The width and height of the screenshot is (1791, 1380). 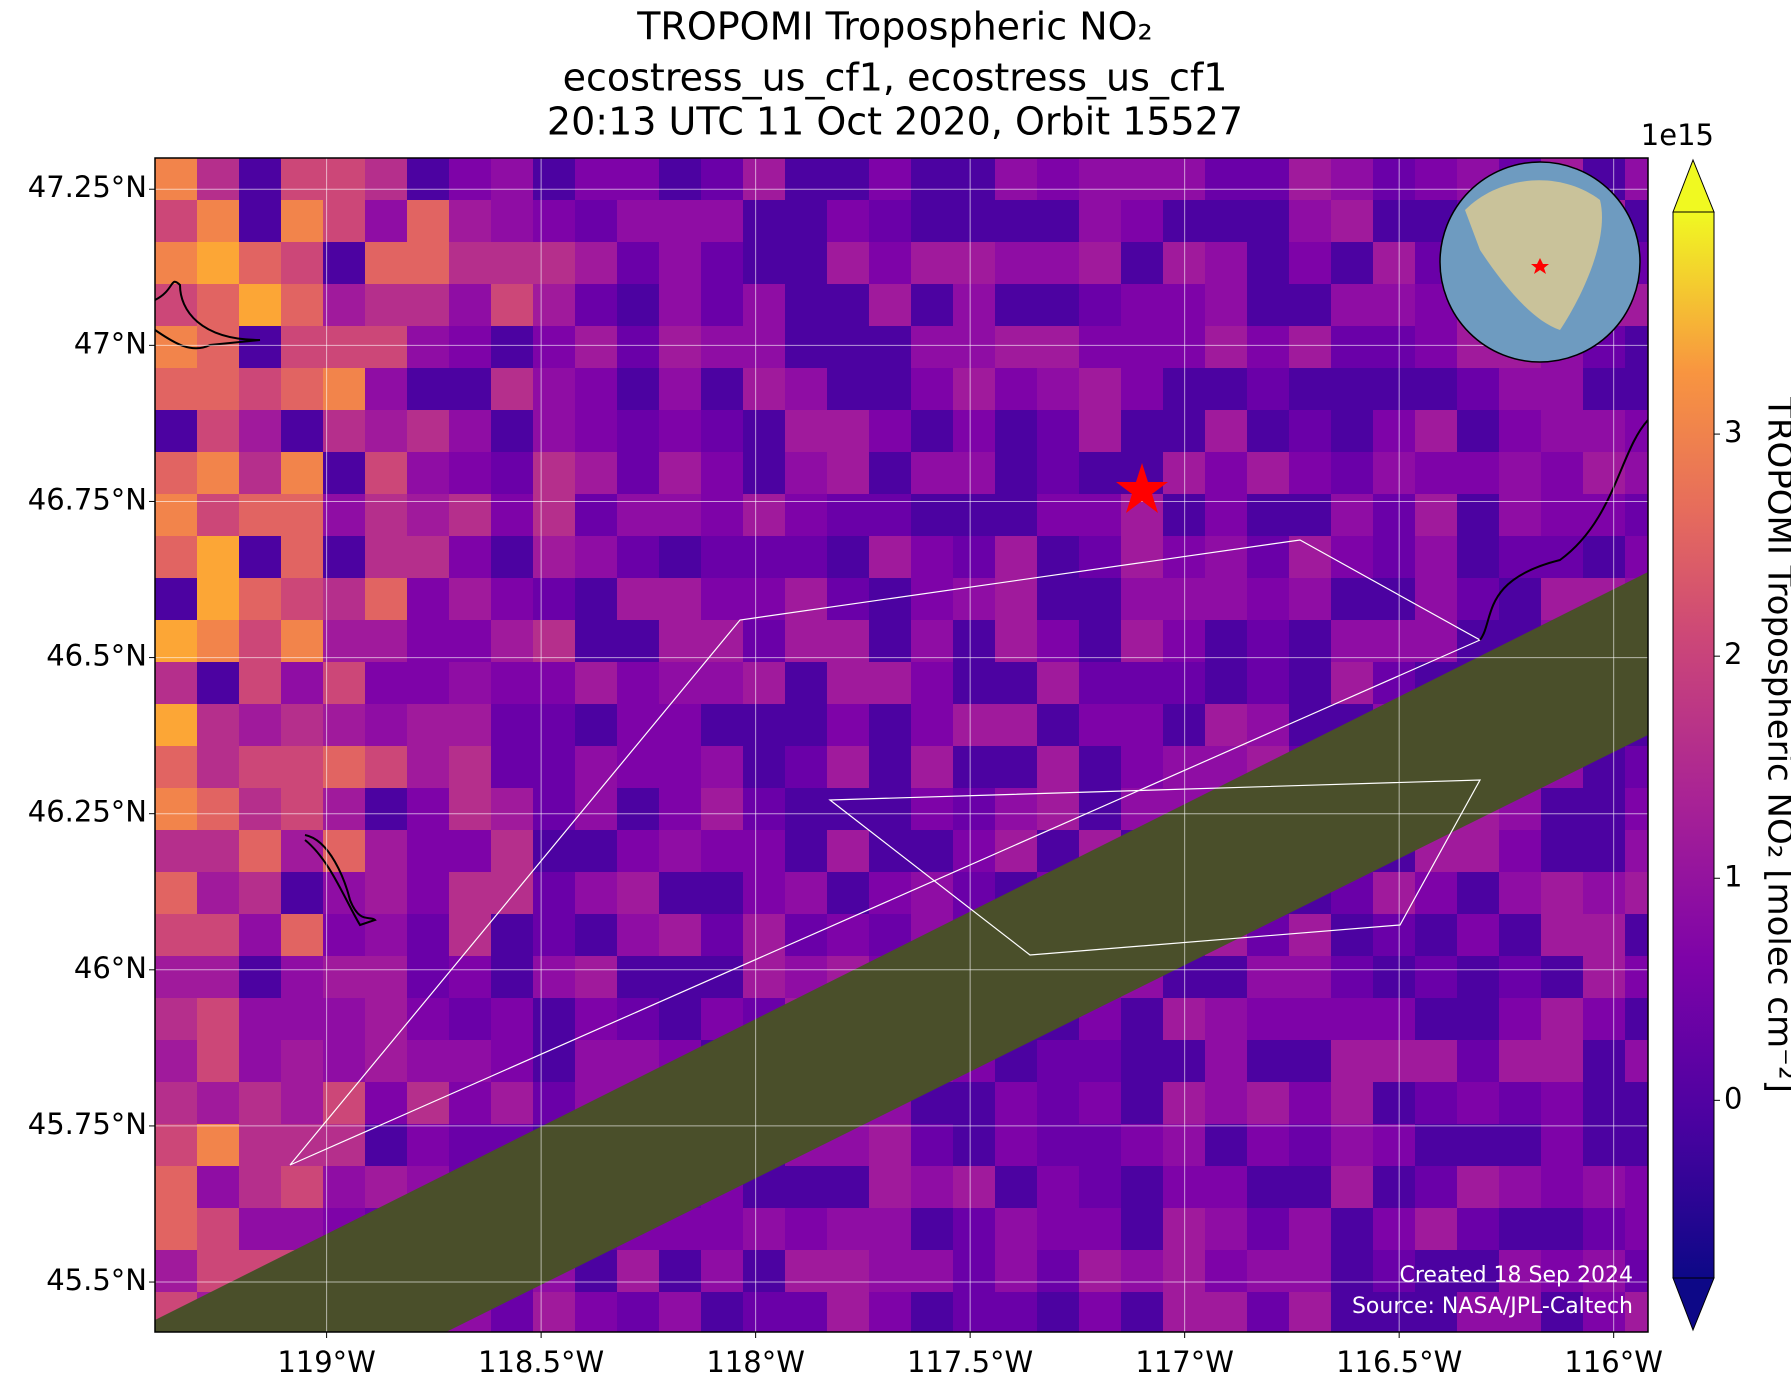 I want to click on colorbar-tick-label: 0, so click(x=1733, y=1098).